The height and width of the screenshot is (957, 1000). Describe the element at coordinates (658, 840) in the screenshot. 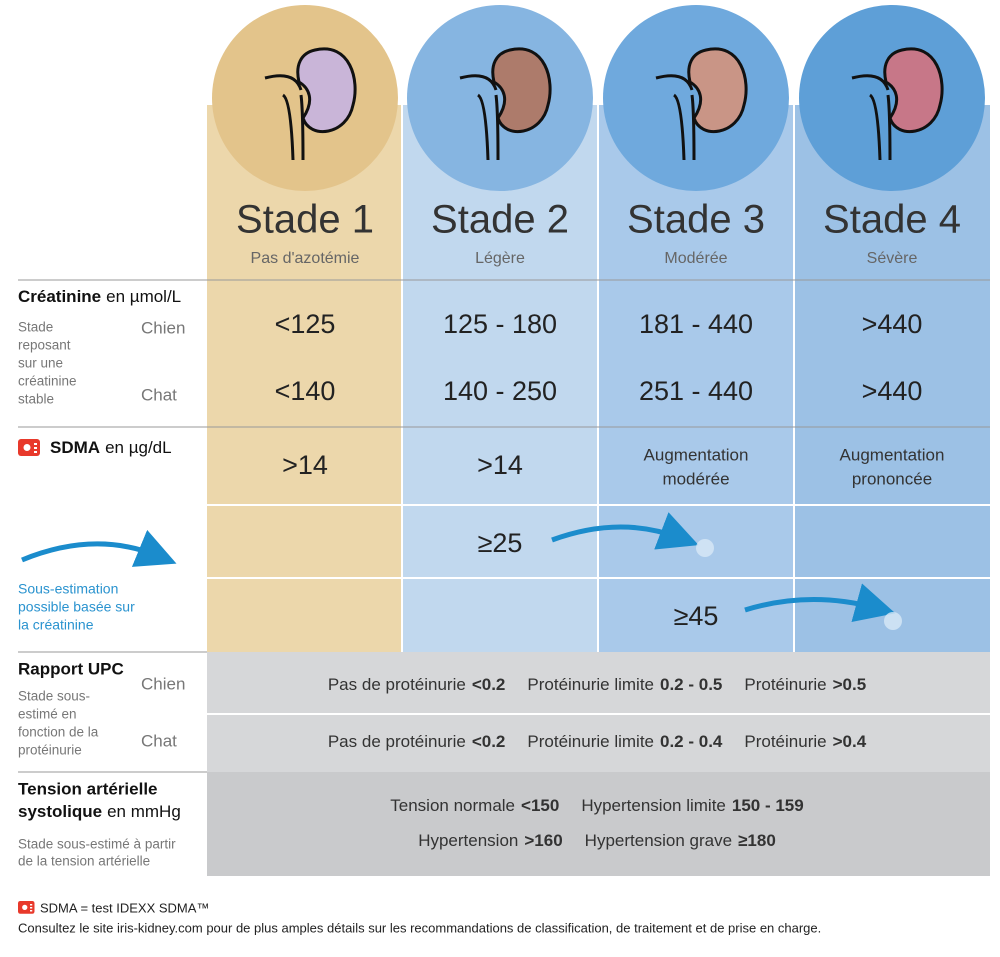

I see `criteria-label: Hypertension grave` at that location.